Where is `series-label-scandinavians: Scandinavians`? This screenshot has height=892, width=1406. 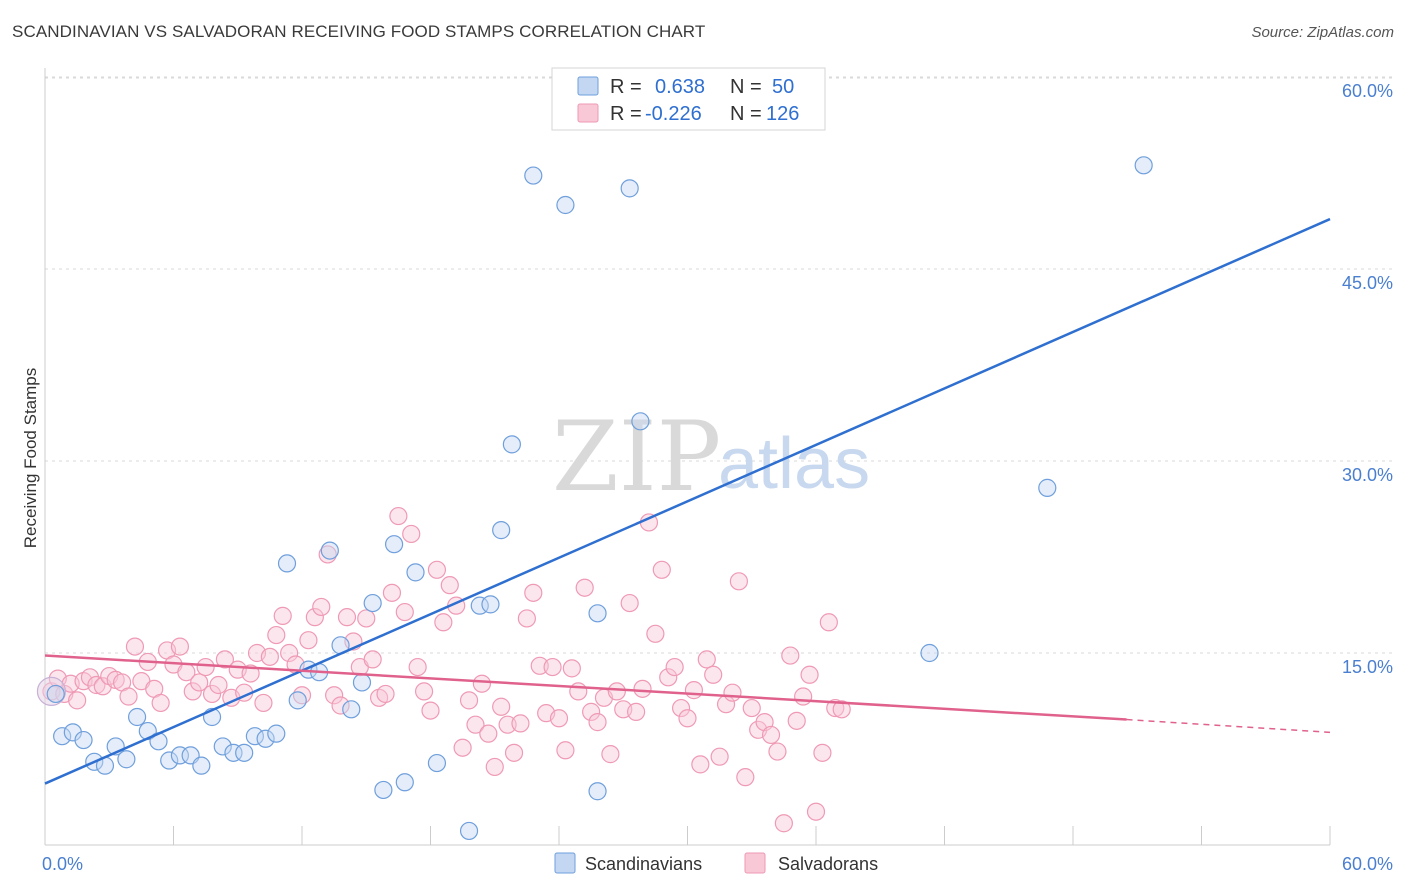 series-label-scandinavians: Scandinavians is located at coordinates (643, 864).